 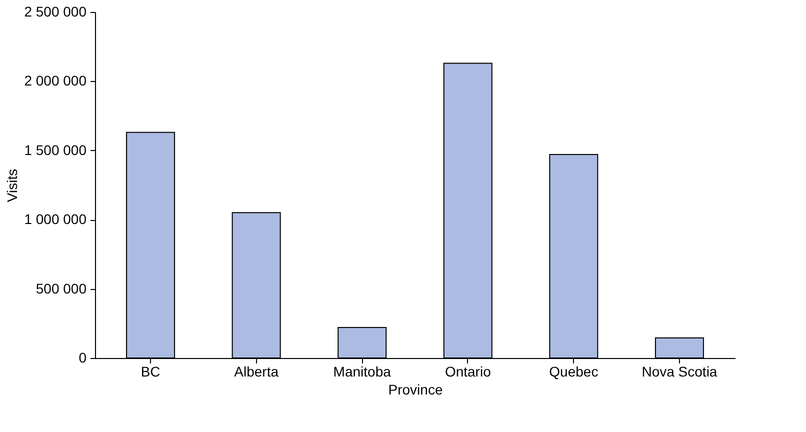 I want to click on x-tick-label: Quebec, so click(x=573, y=372).